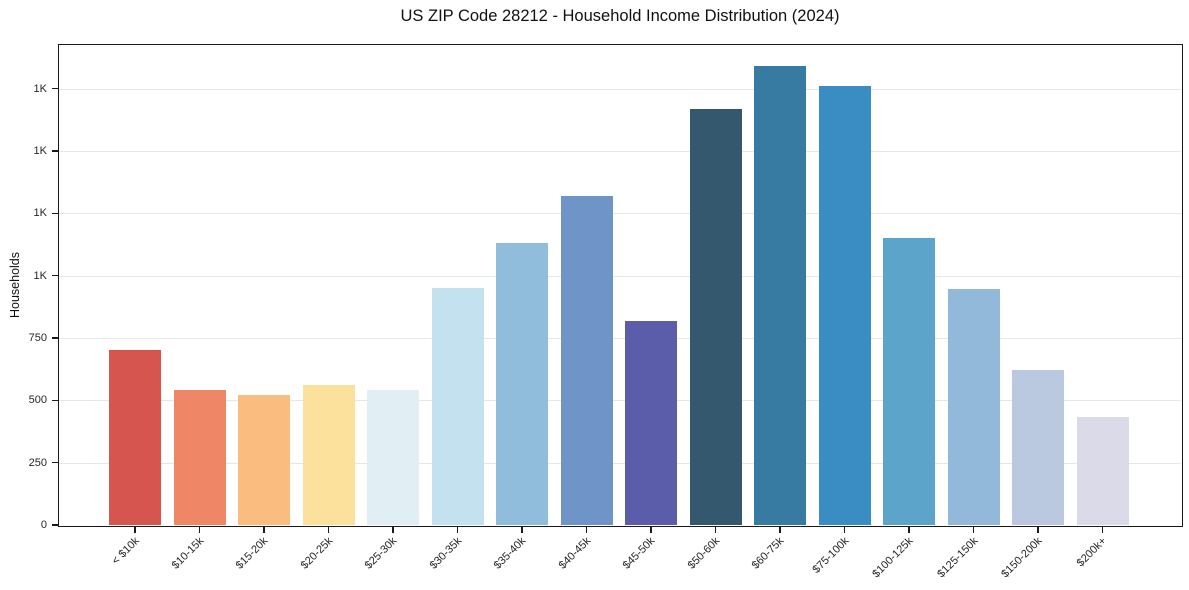  Describe the element at coordinates (1022, 558) in the screenshot. I see `x-tick-label: $150-200k` at that location.